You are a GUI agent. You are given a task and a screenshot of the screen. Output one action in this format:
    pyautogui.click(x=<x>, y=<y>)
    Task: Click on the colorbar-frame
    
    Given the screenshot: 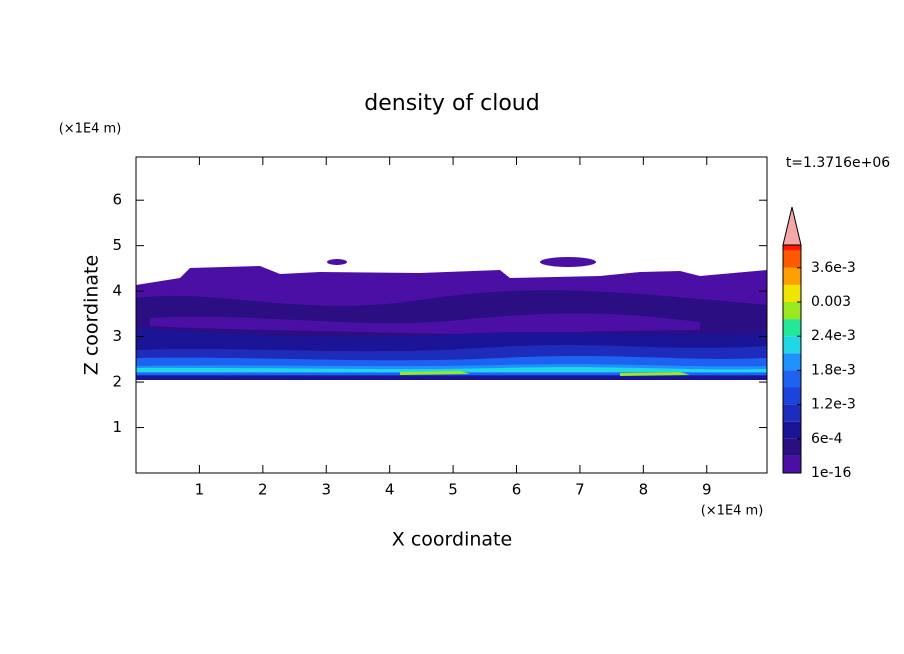 What is the action you would take?
    pyautogui.click(x=792, y=359)
    